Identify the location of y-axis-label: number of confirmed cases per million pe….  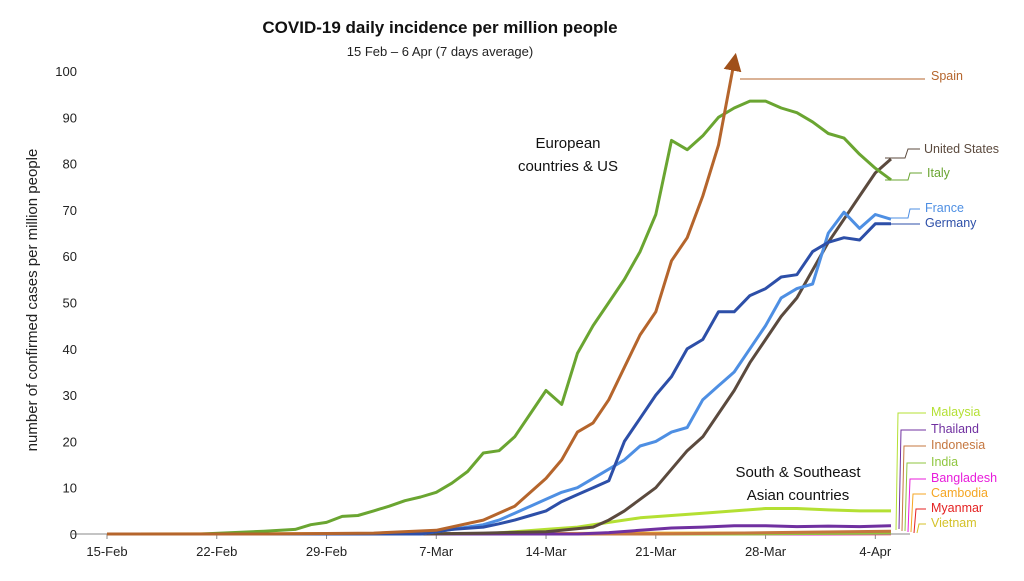
(32, 300).